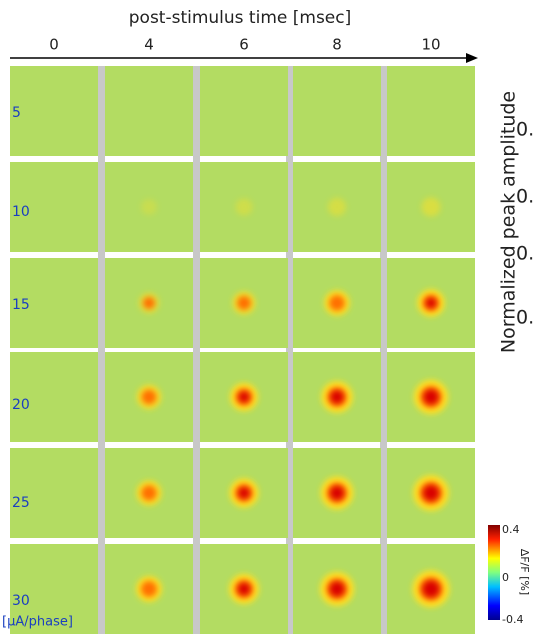 The height and width of the screenshot is (634, 533). I want to click on column-label: 8, so click(337, 45).